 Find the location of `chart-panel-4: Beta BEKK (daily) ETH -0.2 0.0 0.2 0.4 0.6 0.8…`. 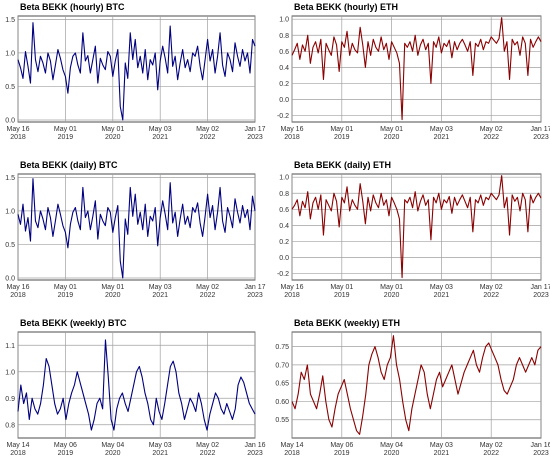

chart-panel-4: Beta BEKK (daily) ETH -0.2 0.0 0.2 0.4 0.6 0.8… is located at coordinates (413, 229).